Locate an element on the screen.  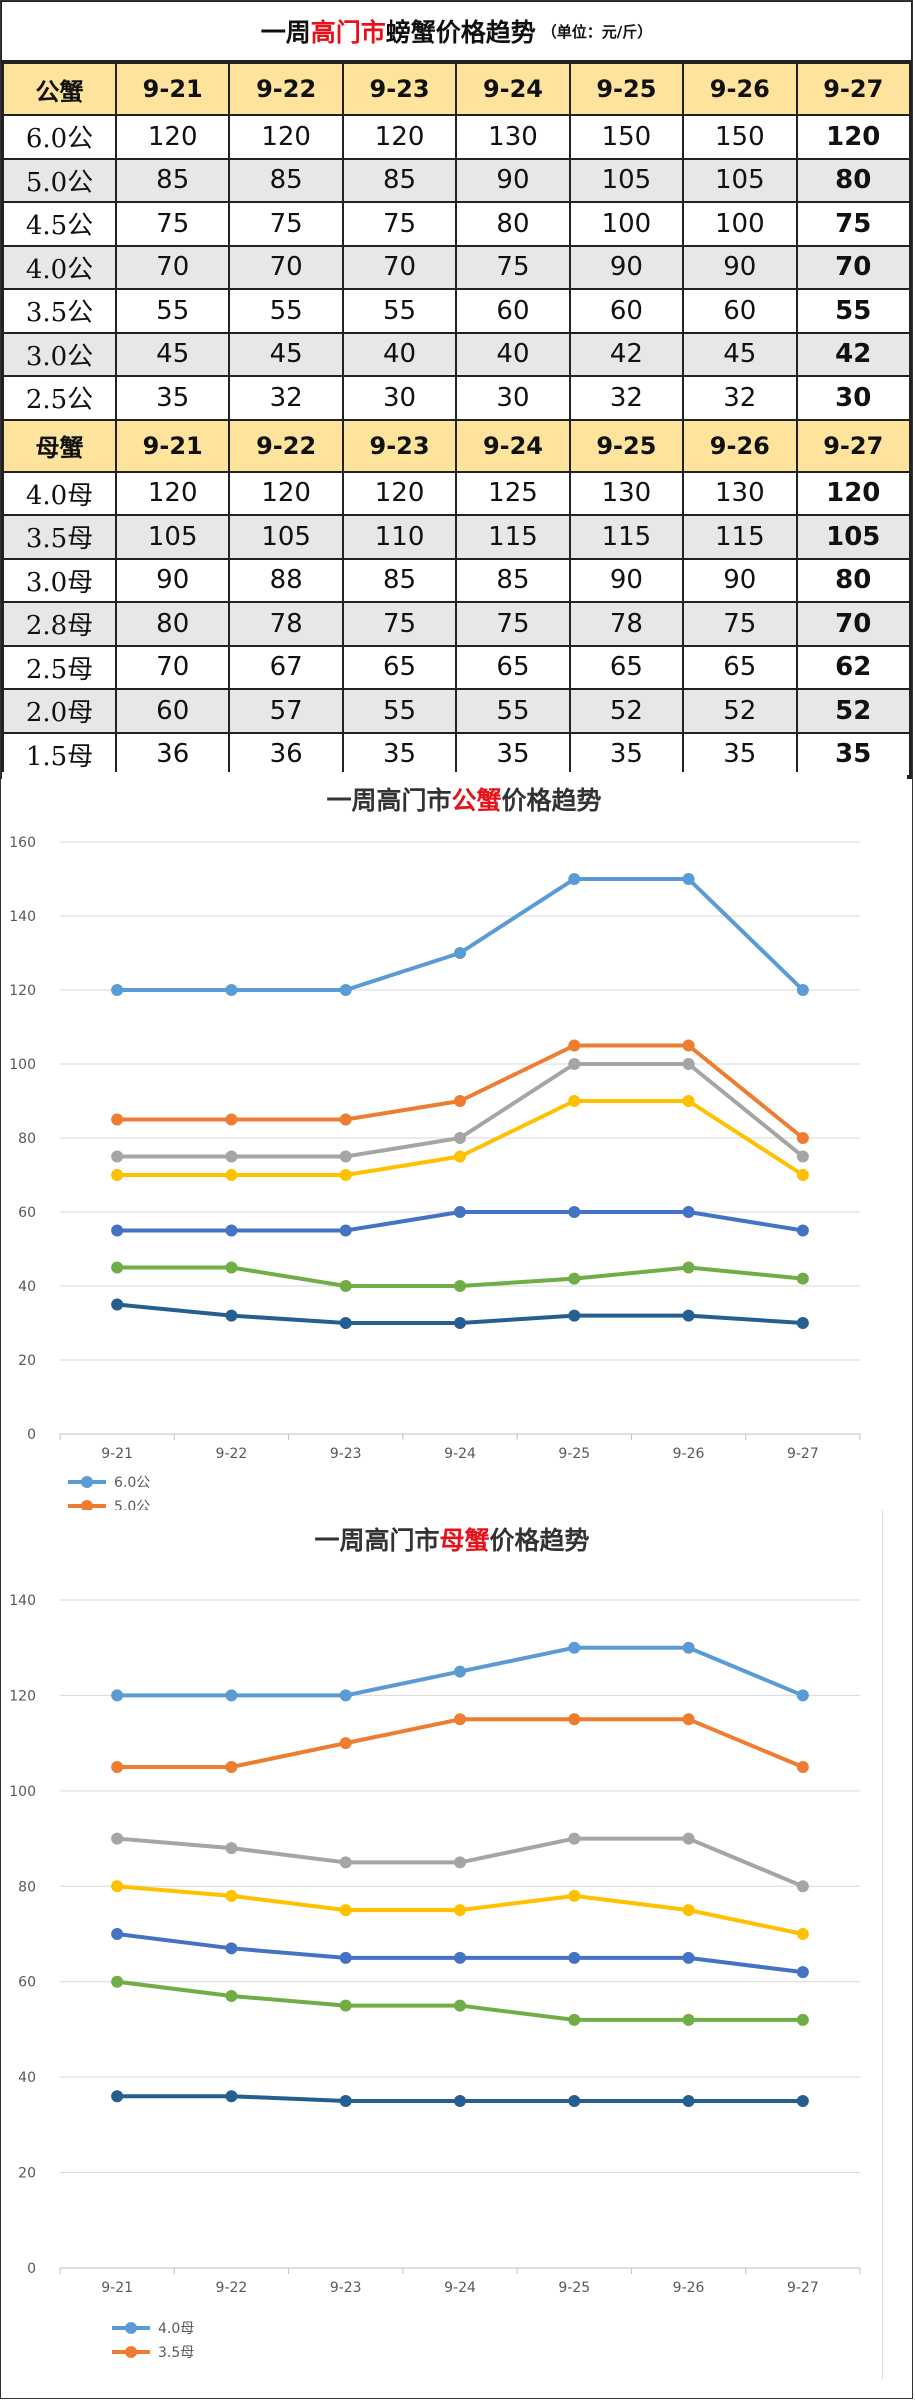
date-header-cell: 9-26 is located at coordinates (740, 89).